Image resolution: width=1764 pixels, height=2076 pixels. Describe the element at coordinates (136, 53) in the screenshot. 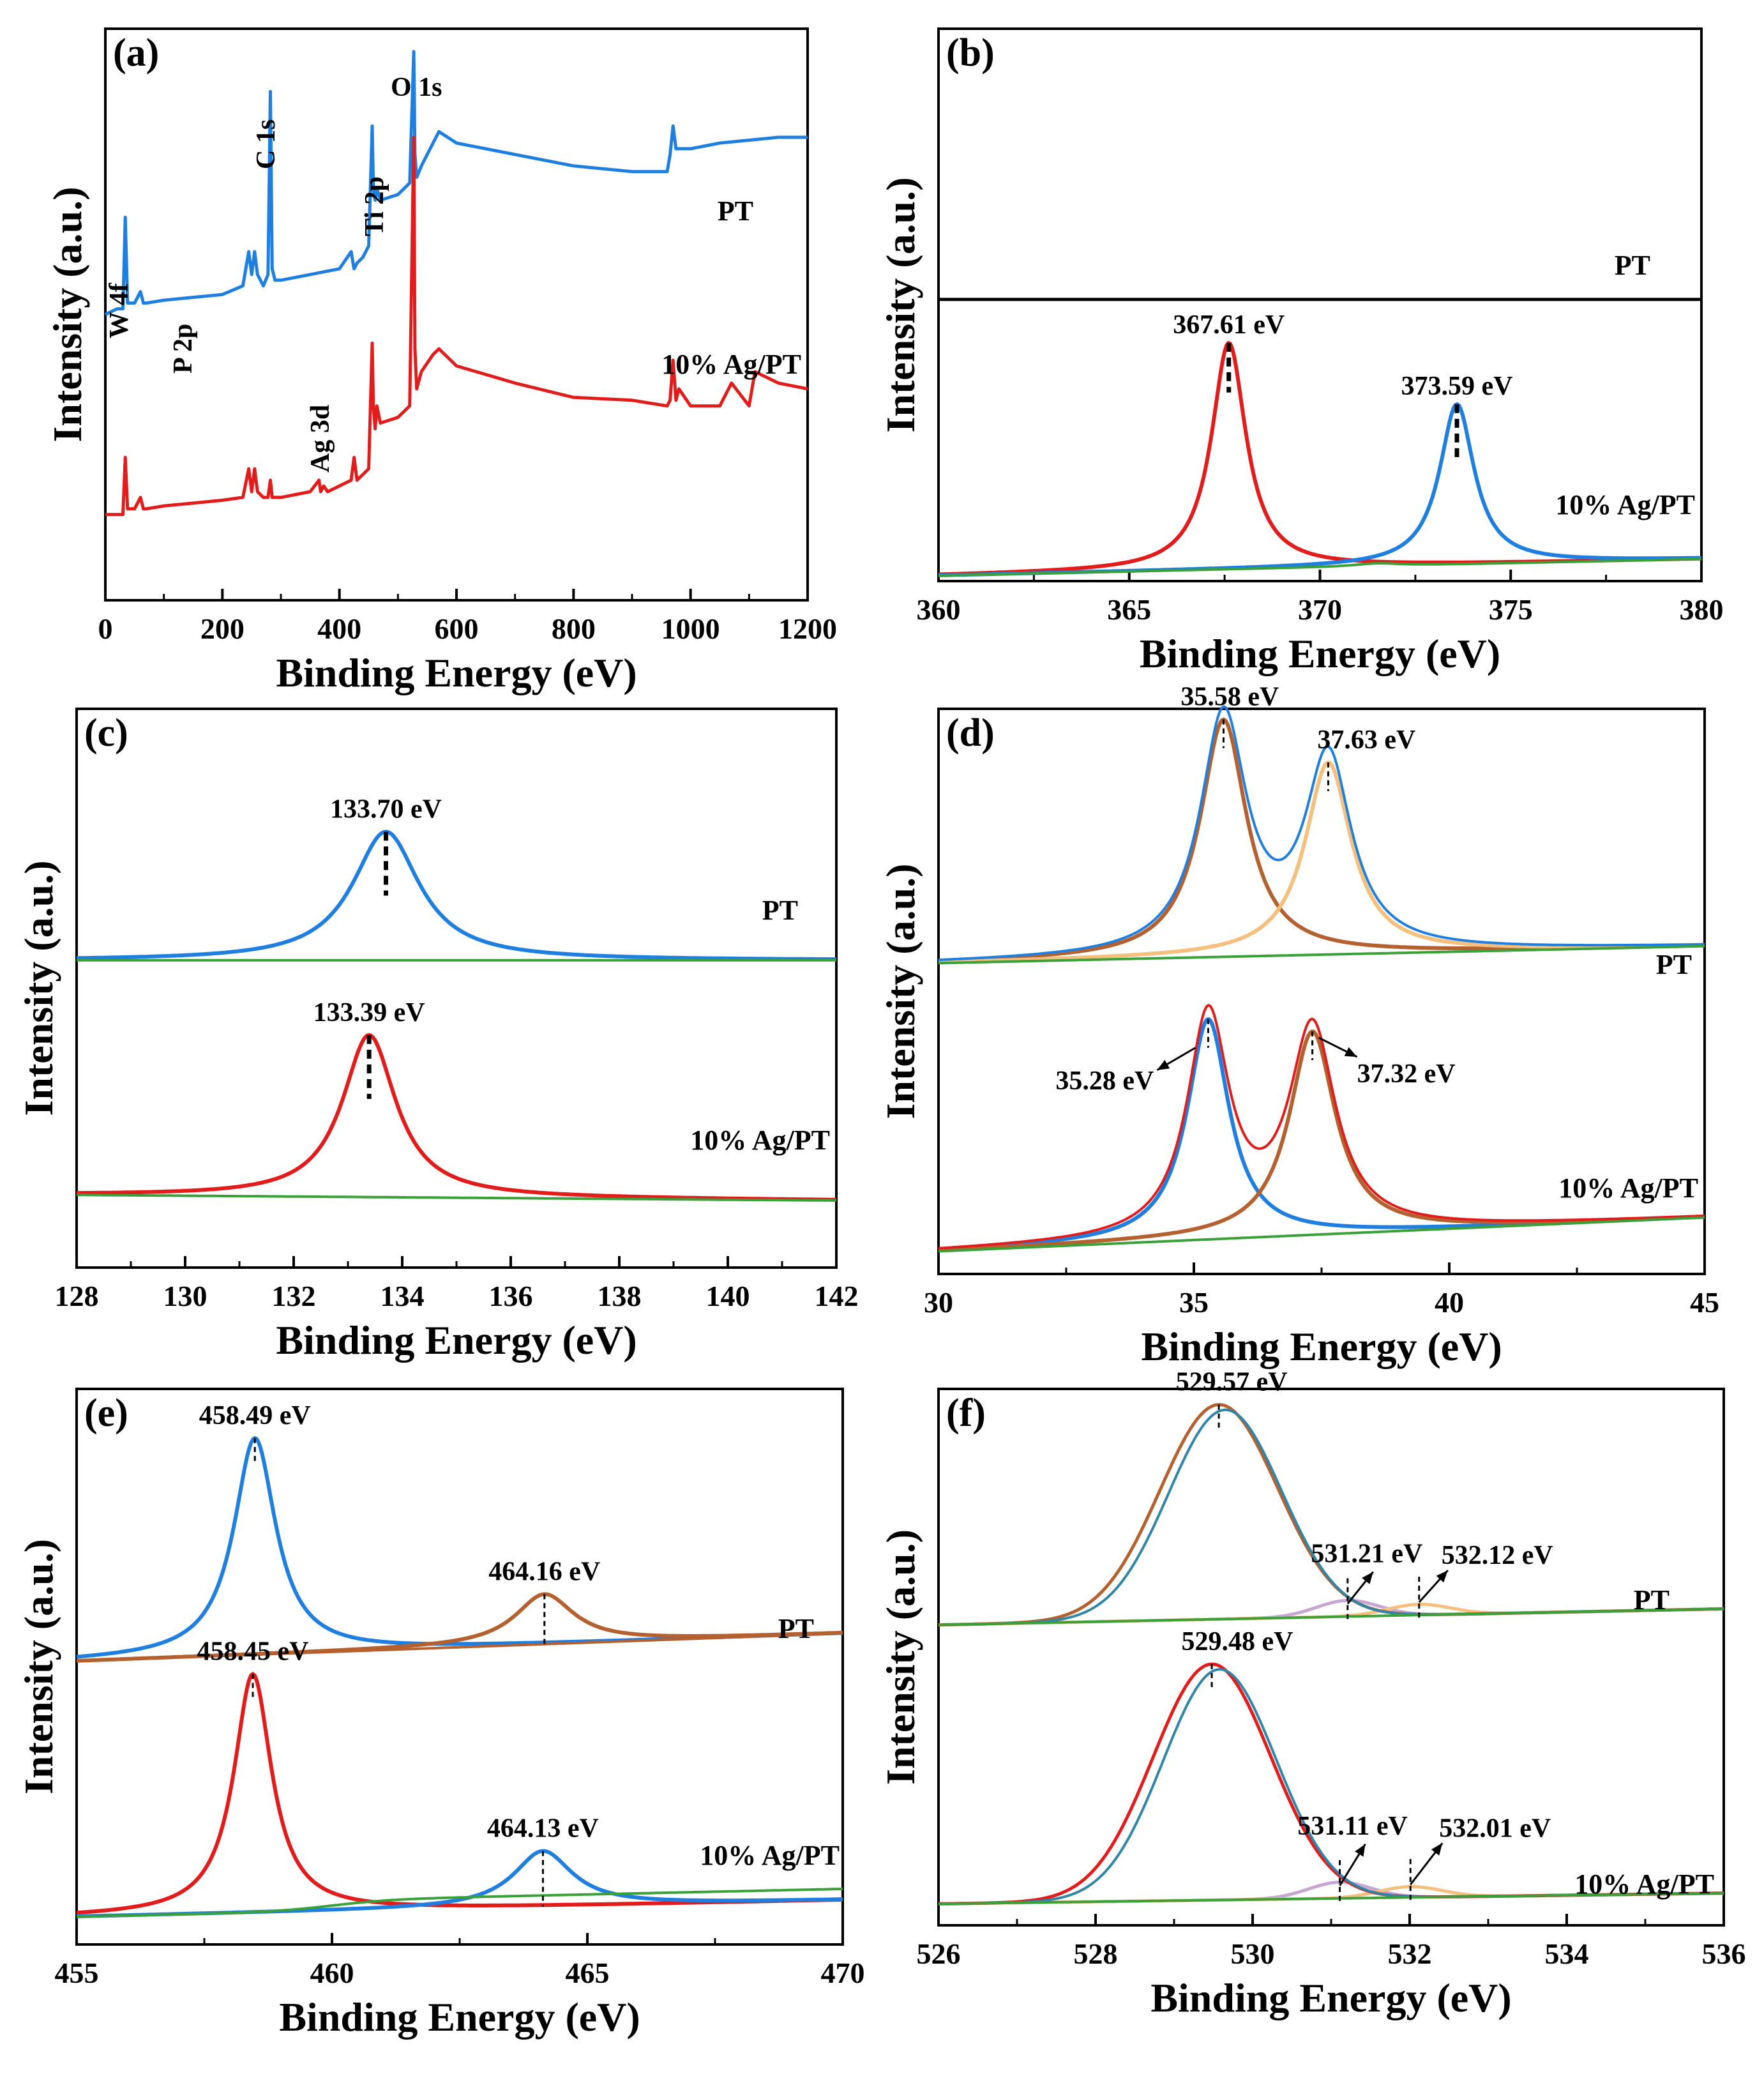

I see `panel-label: (a)` at that location.